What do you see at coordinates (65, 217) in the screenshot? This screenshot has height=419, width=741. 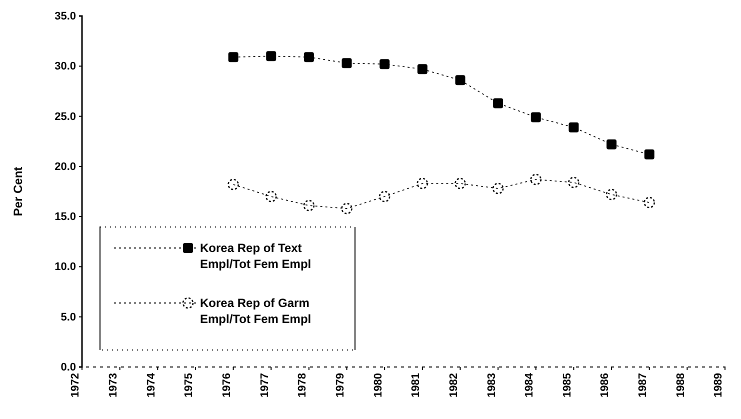 I see `y-tick-label: 15.0` at bounding box center [65, 217].